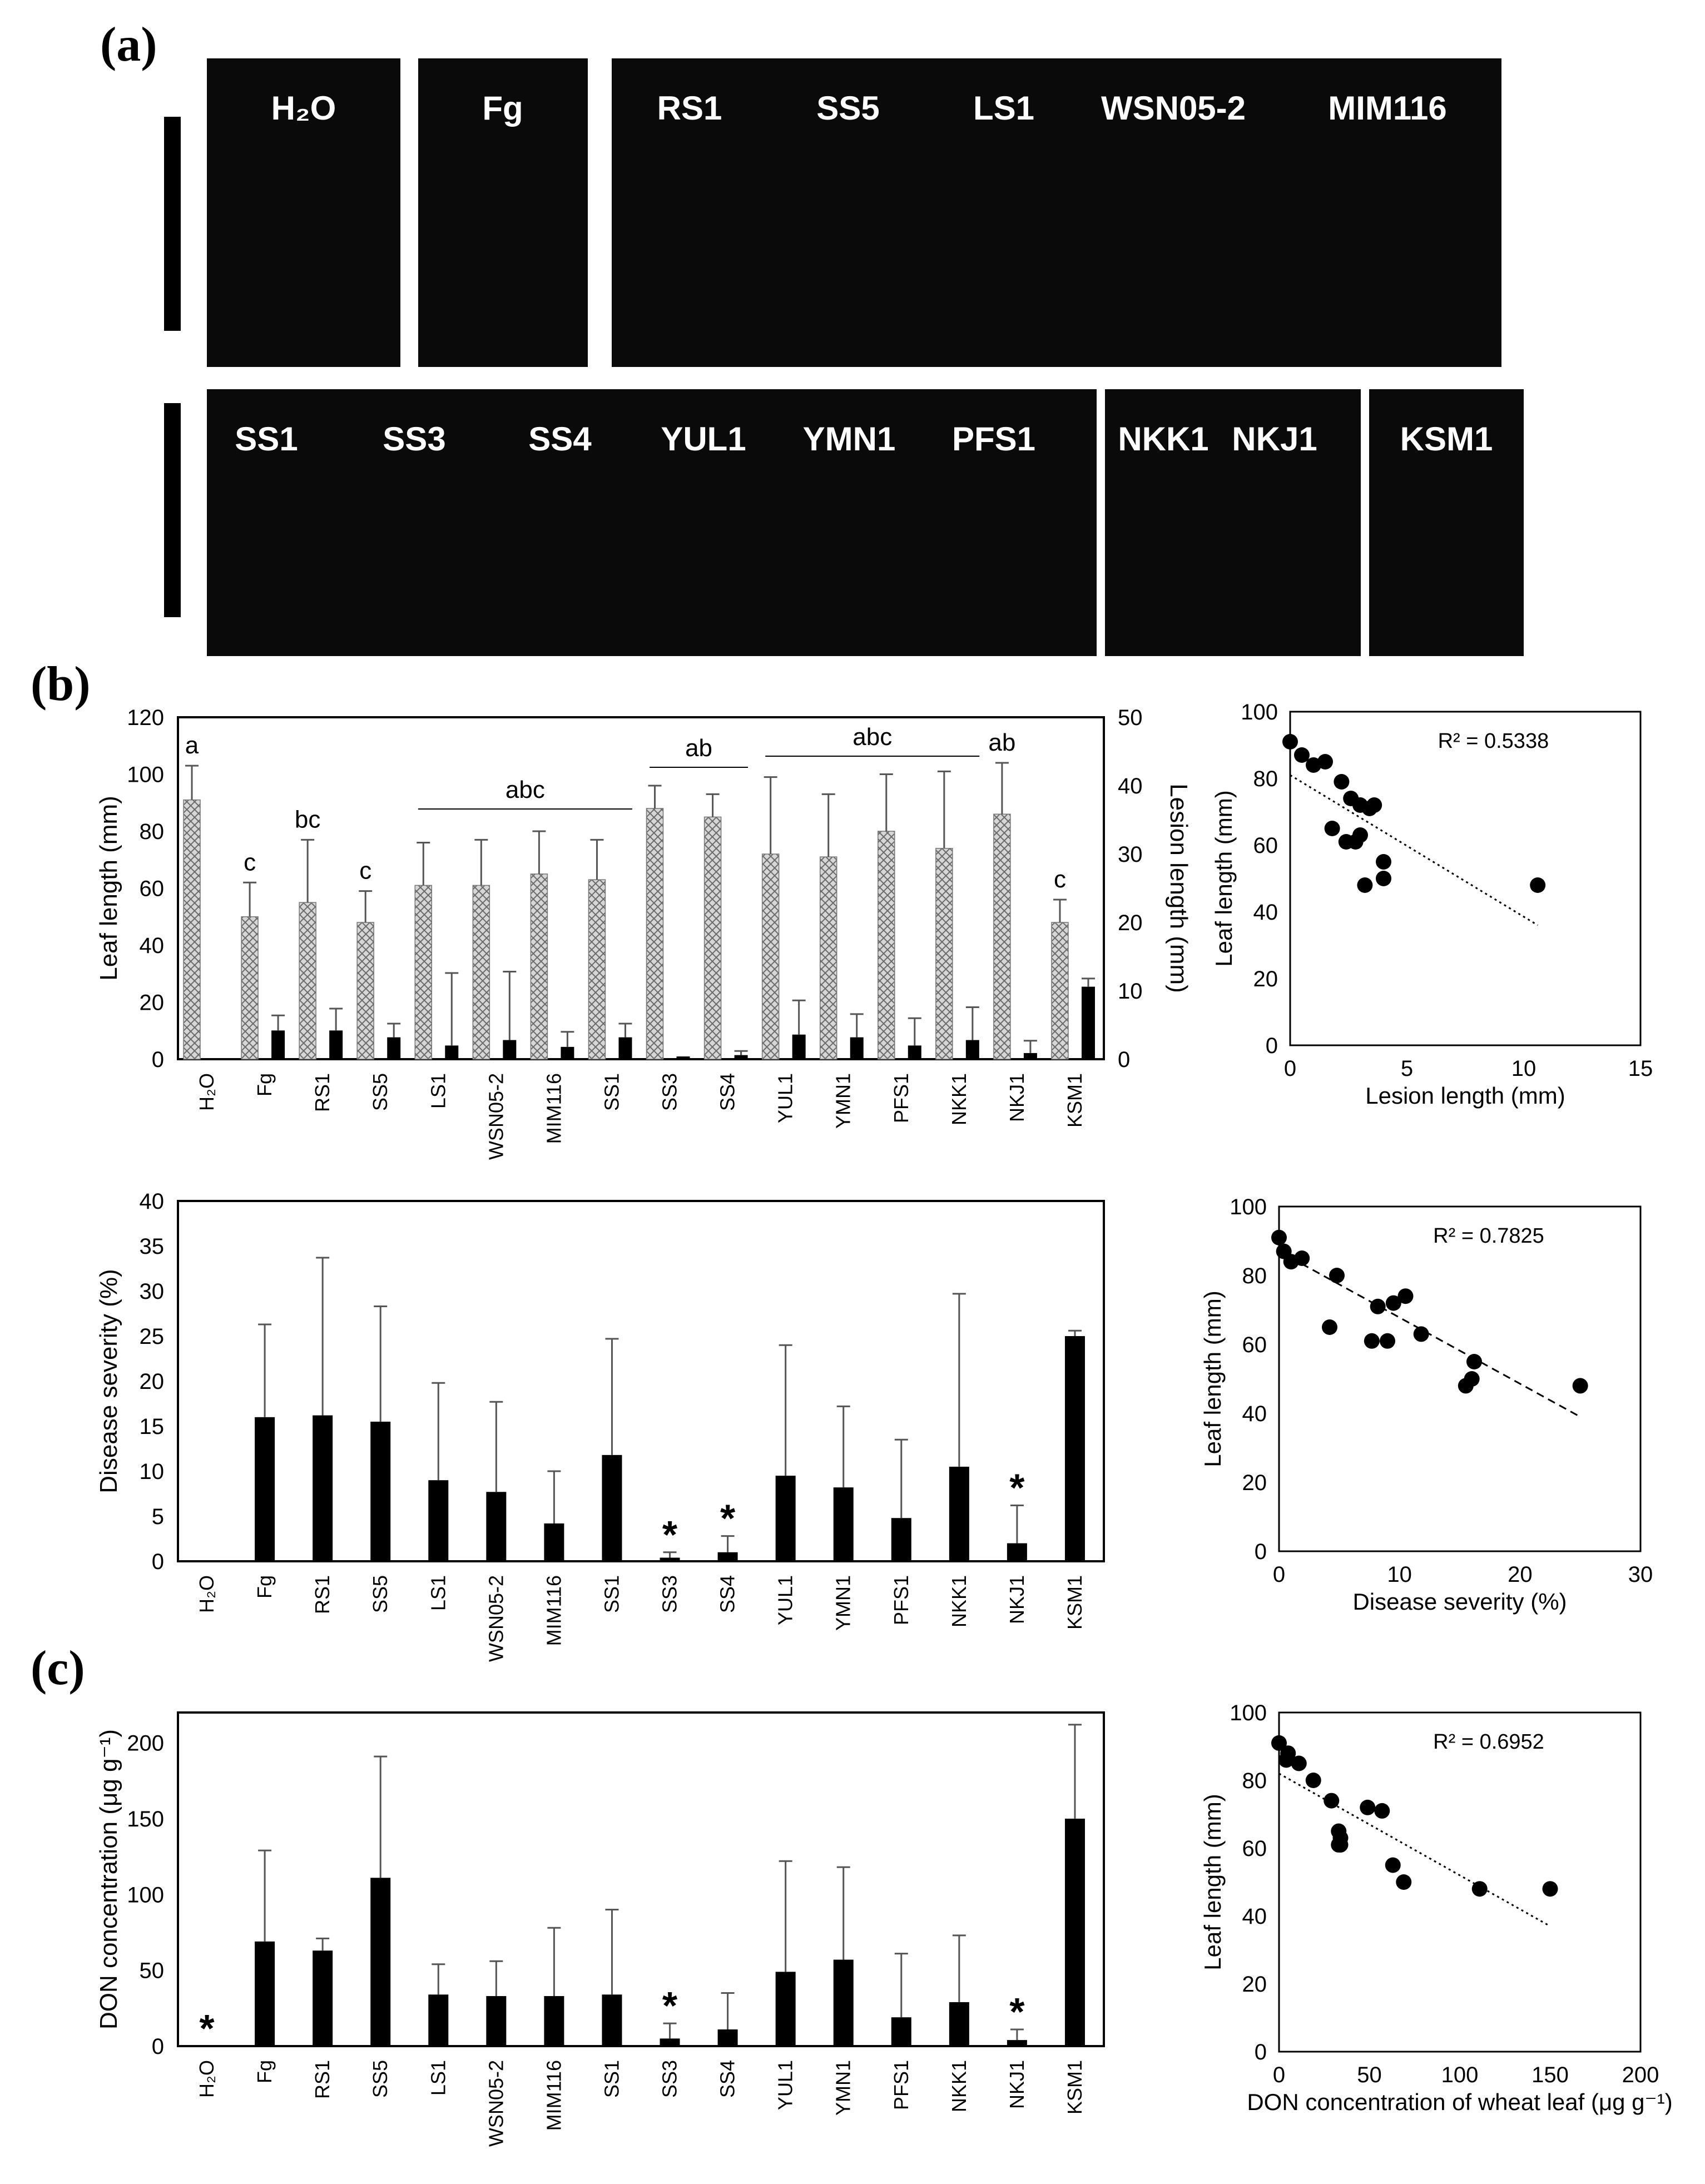  Describe the element at coordinates (1004, 108) in the screenshot. I see `photo-label: LS1` at that location.